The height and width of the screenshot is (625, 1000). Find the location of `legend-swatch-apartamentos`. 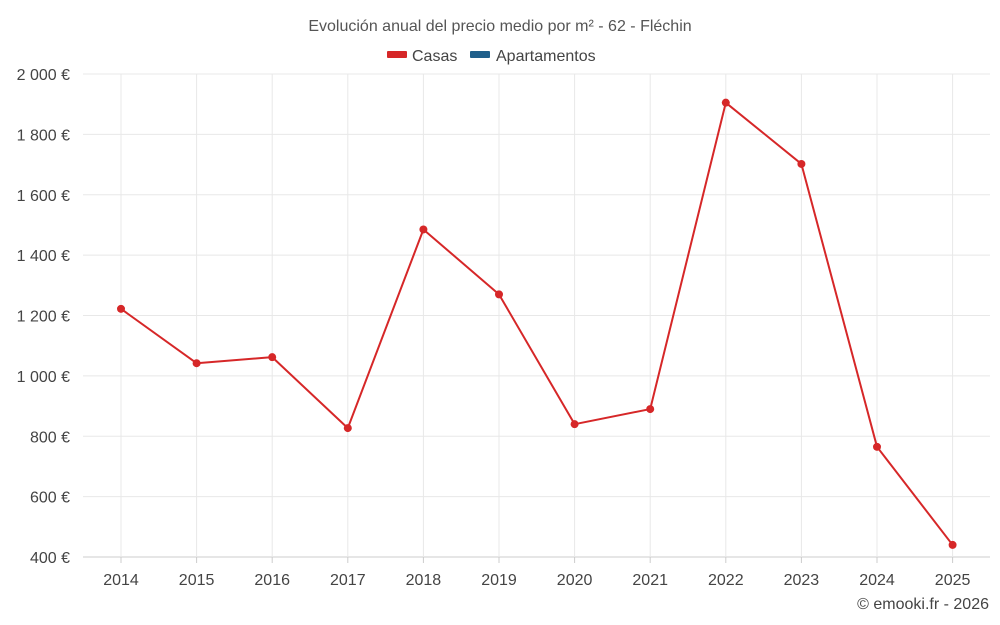

legend-swatch-apartamentos is located at coordinates (480, 54).